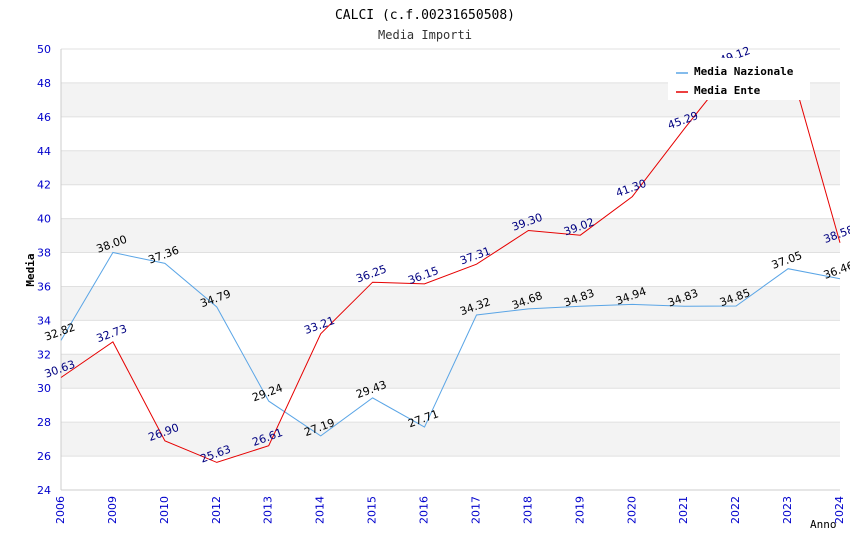 Image resolution: width=850 pixels, height=550 pixels. I want to click on y-tick-label: 50, so click(44, 49).